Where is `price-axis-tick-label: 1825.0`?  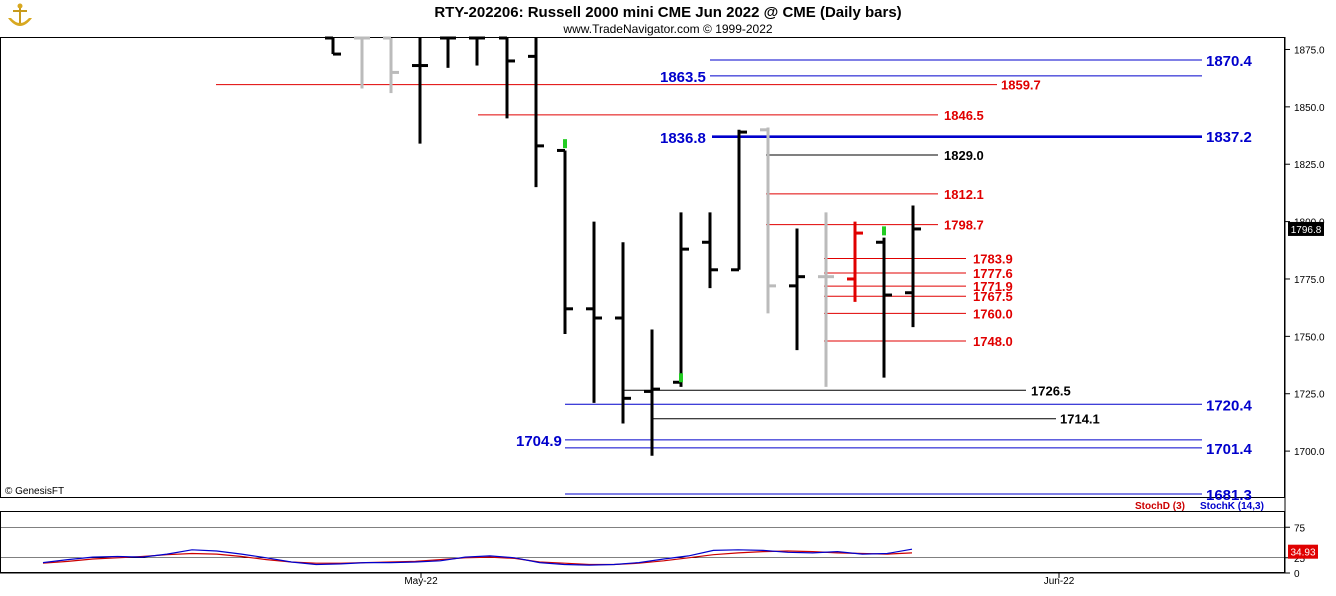
price-axis-tick-label: 1825.0 is located at coordinates (1309, 165).